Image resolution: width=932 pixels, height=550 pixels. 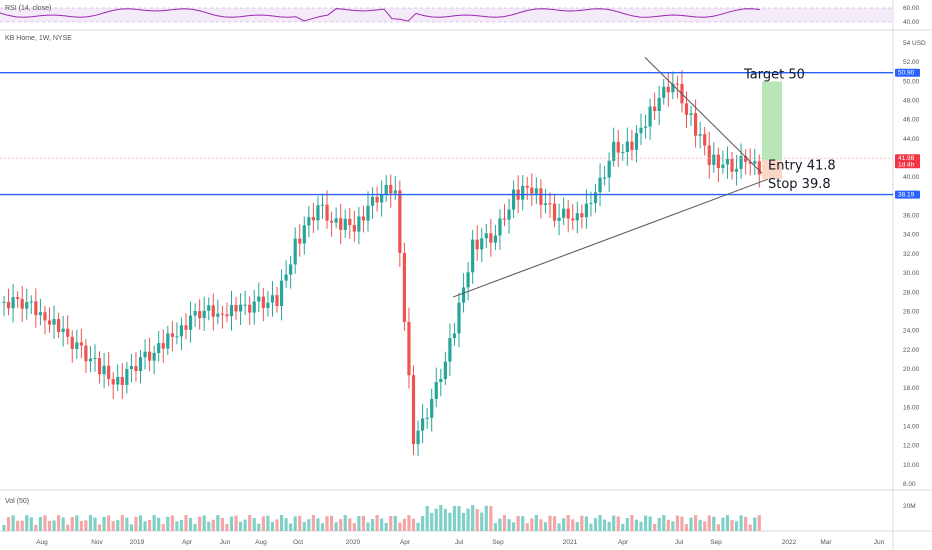 I want to click on rsi-tick-label: 60.00, so click(x=911, y=8).